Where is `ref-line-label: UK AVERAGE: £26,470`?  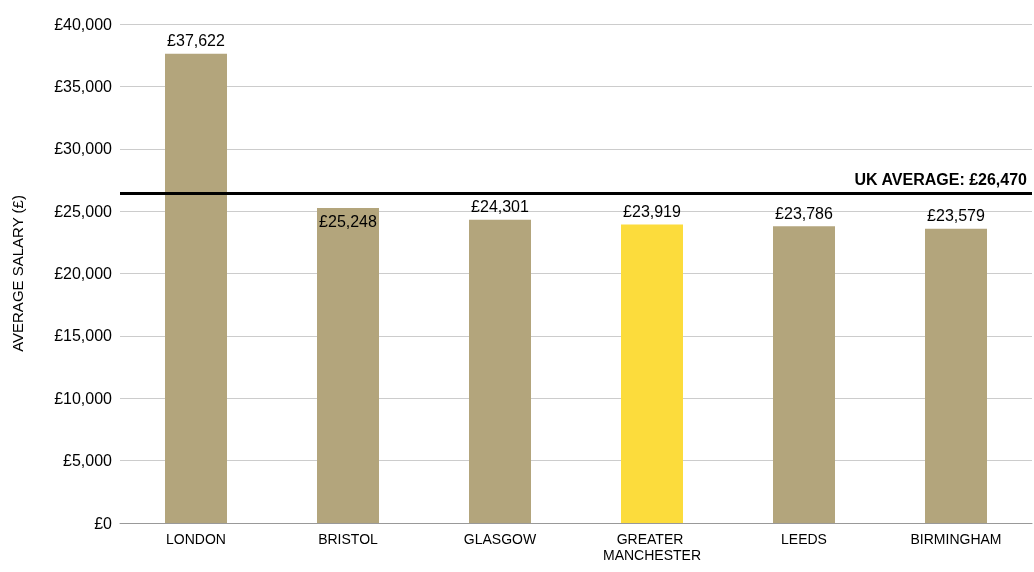
ref-line-label: UK AVERAGE: £26,470 is located at coordinates (941, 180).